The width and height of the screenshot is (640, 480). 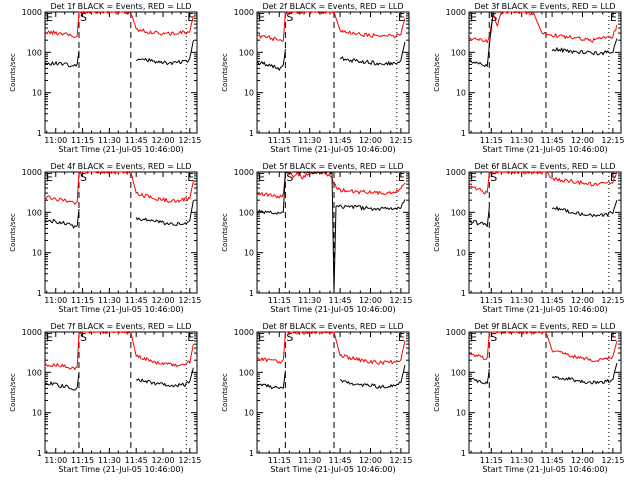 I want to click on panel-title: Det 4f BLACK = Events, RED = LLD, so click(x=120, y=166).